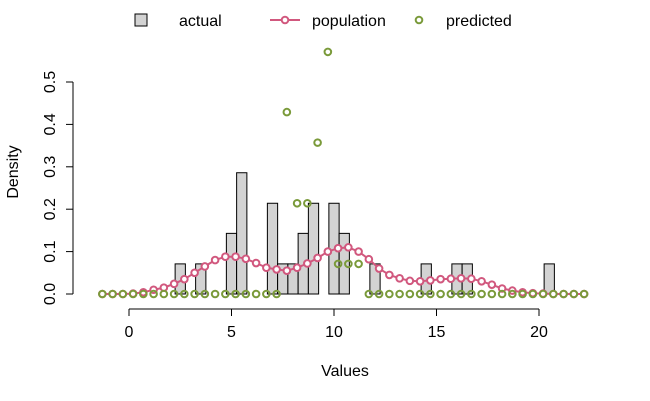  What do you see at coordinates (58, 188) in the screenshot?
I see `y-axis: 0.0 0.1 0.2 0.3 0.4 0.5` at bounding box center [58, 188].